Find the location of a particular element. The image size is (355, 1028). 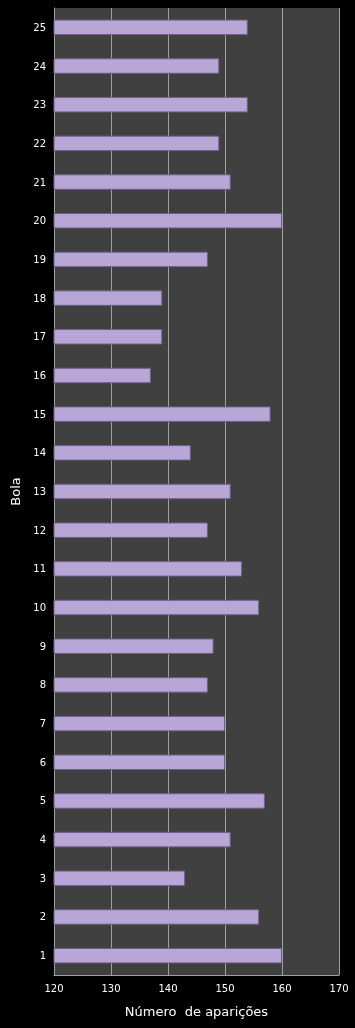

y-tick-label: 1 is located at coordinates (42, 956).